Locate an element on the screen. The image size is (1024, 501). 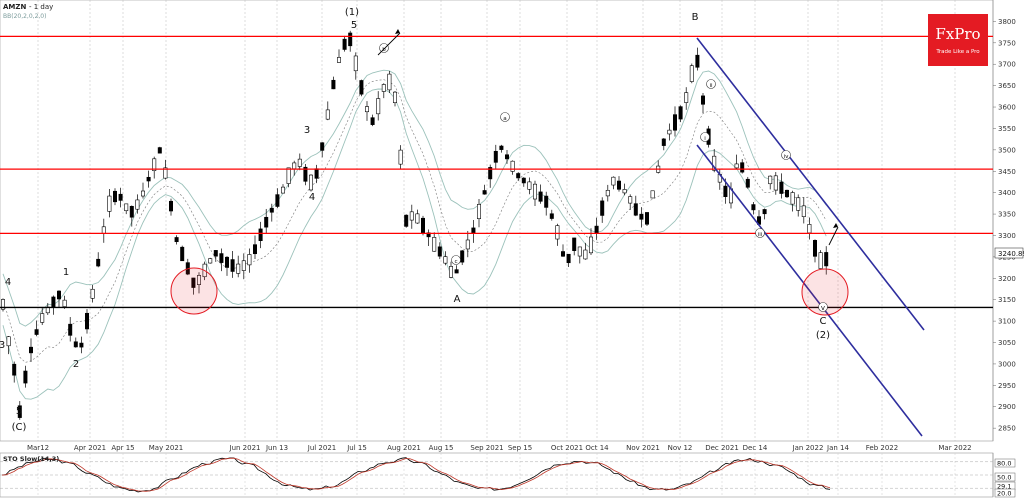
wave-label: 4 is located at coordinates (8, 282).